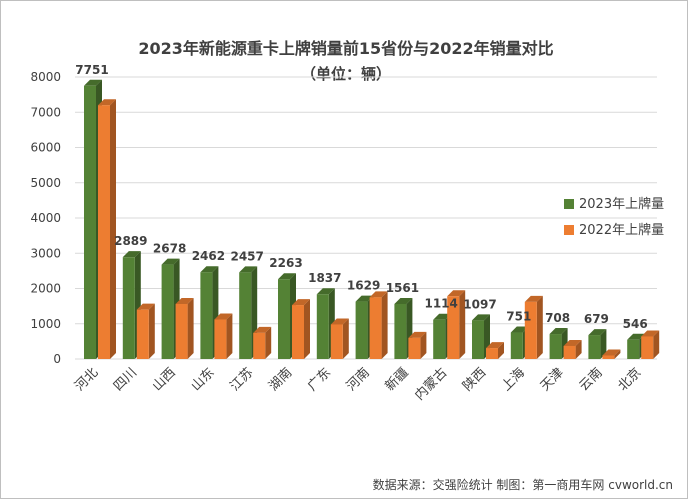  Describe the element at coordinates (281, 380) in the screenshot. I see `category-label: 湖南` at that location.